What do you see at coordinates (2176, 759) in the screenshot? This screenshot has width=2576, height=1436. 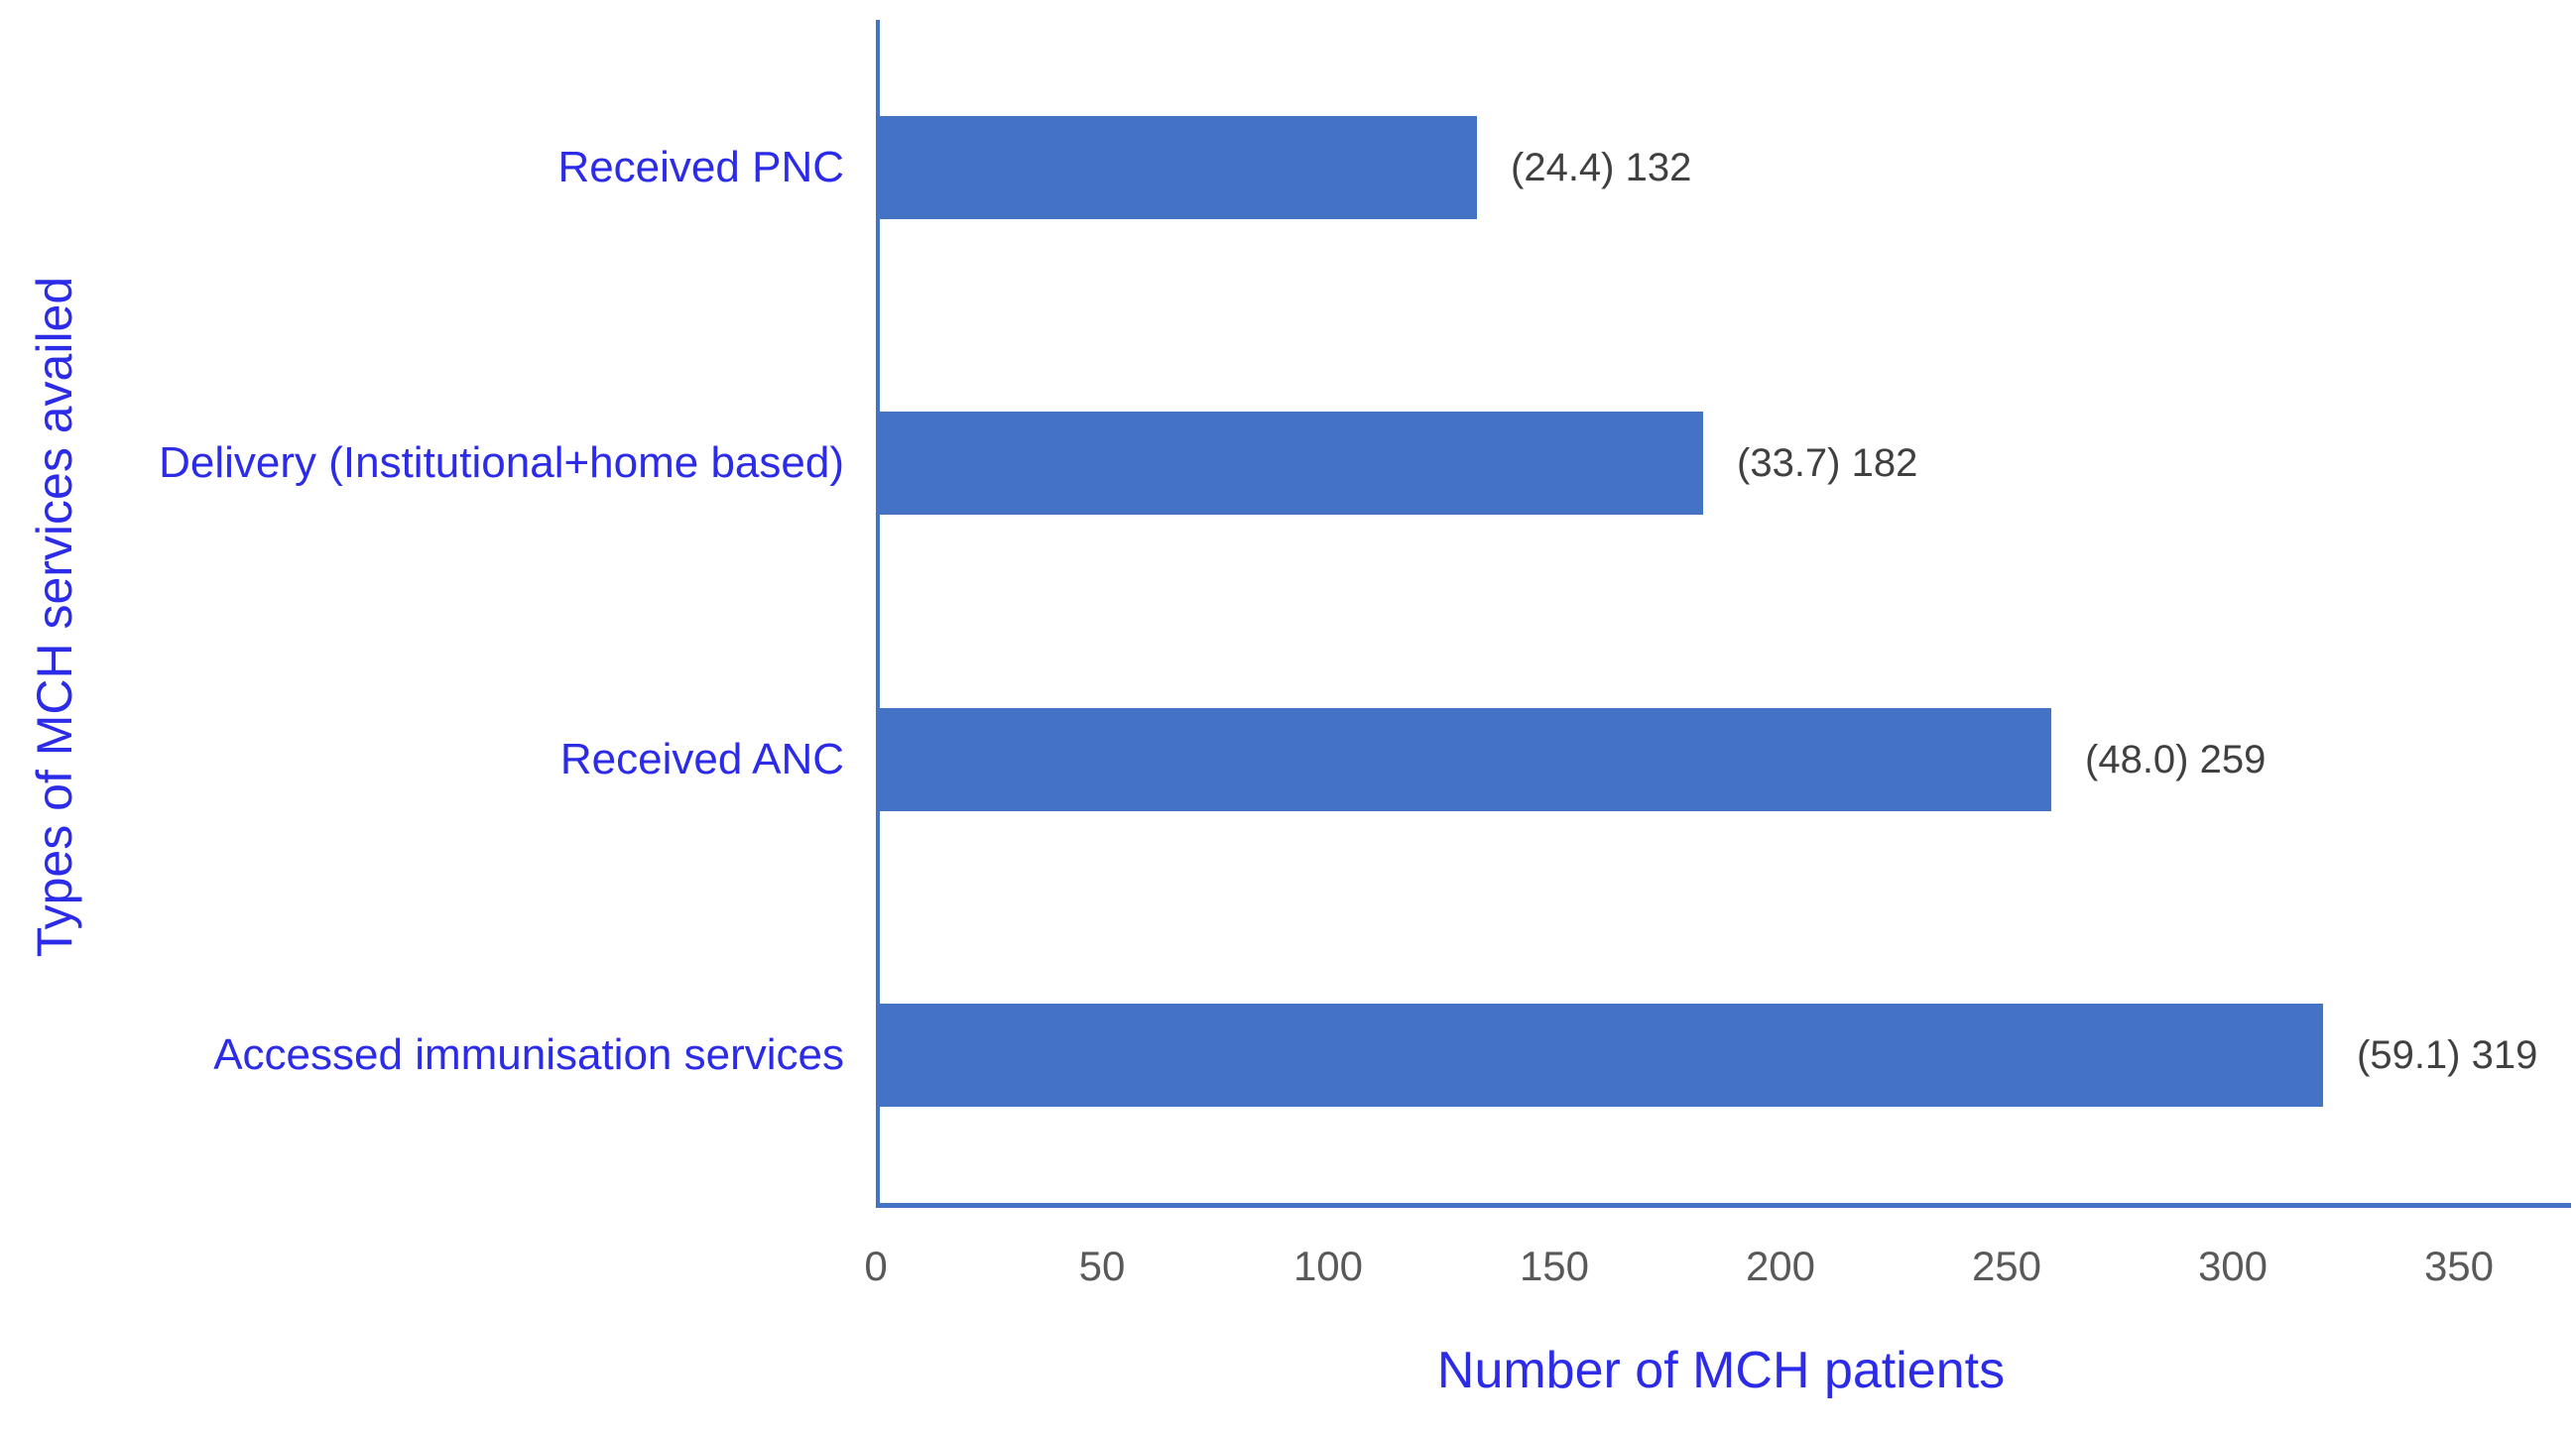 I see `bar-data-label: (48.0) 259` at bounding box center [2176, 759].